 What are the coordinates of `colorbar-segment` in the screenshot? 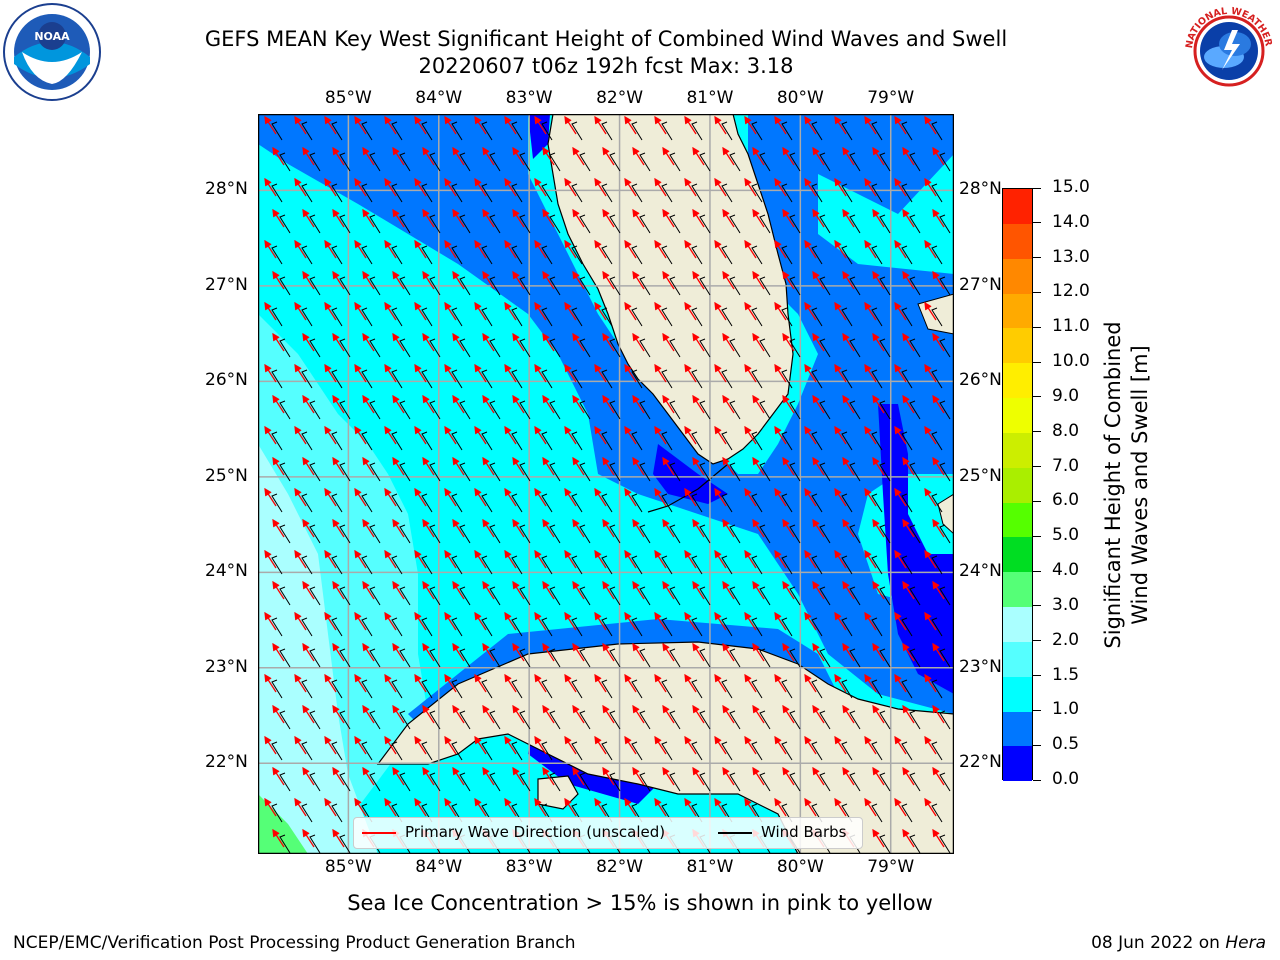 It's located at (1017, 415).